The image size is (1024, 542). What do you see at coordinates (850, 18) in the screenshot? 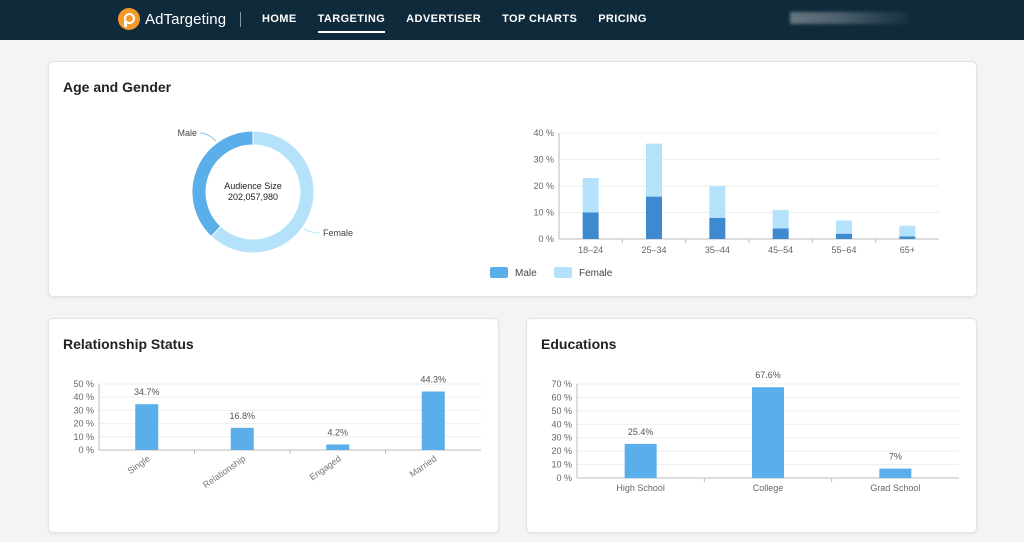
I see `user-account-menu` at bounding box center [850, 18].